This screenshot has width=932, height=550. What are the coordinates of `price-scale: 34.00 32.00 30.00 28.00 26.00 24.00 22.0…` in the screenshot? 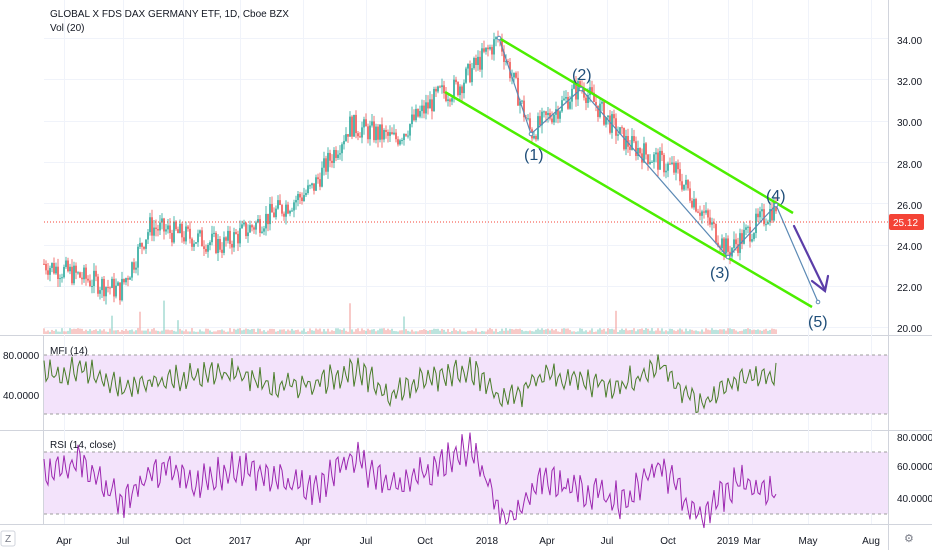 It's located at (909, 185).